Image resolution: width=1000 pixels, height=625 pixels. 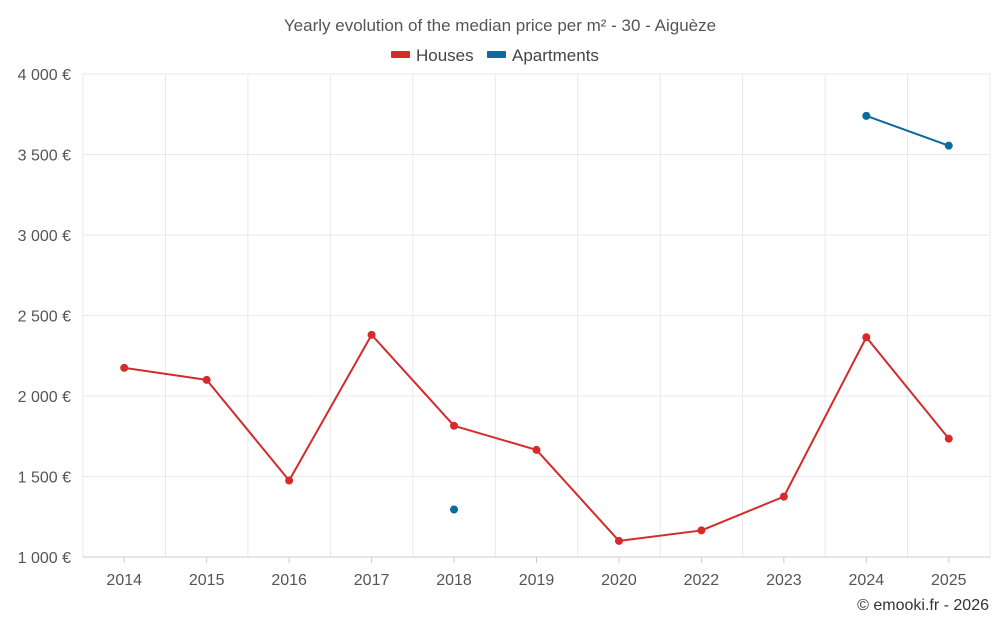 What do you see at coordinates (445, 55) in the screenshot?
I see `legend-label-houses: Houses` at bounding box center [445, 55].